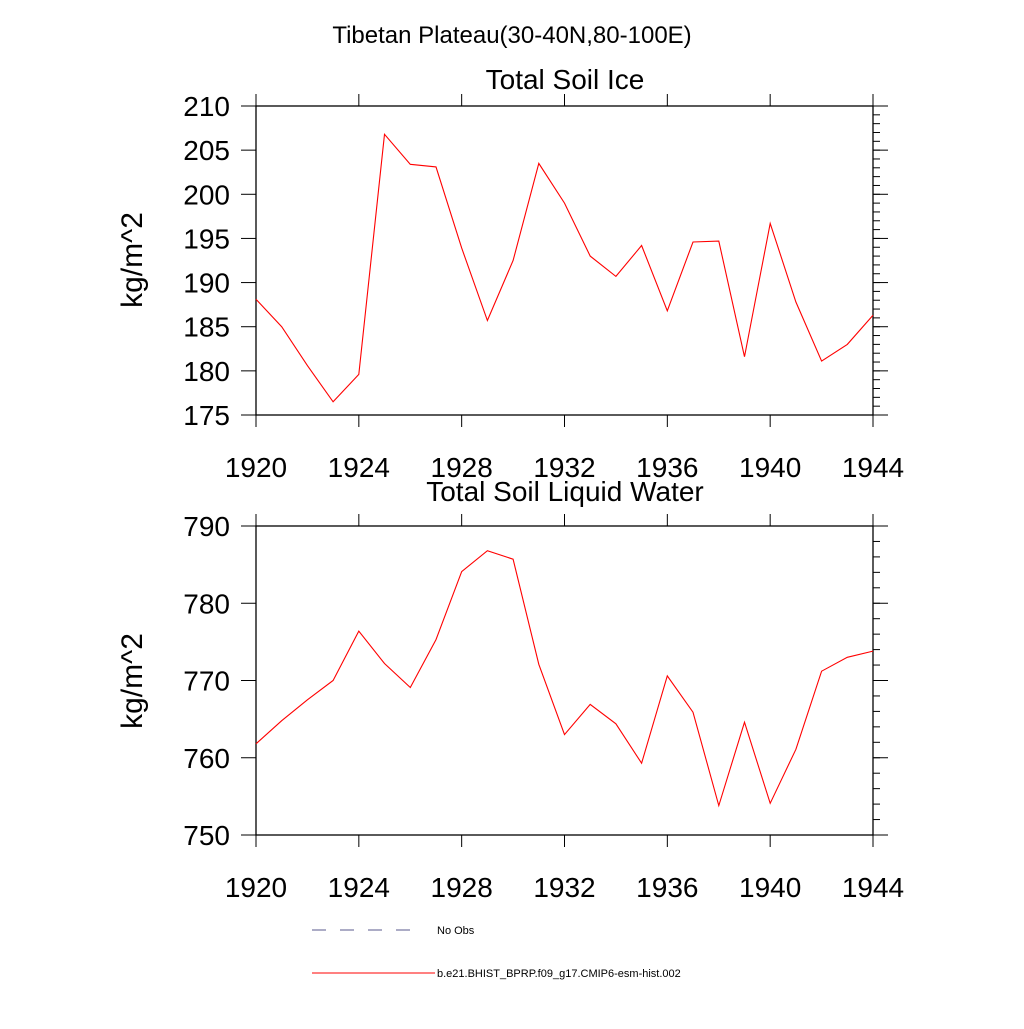  Describe the element at coordinates (456, 931) in the screenshot. I see `legend-label-no-obs: No Obs` at that location.